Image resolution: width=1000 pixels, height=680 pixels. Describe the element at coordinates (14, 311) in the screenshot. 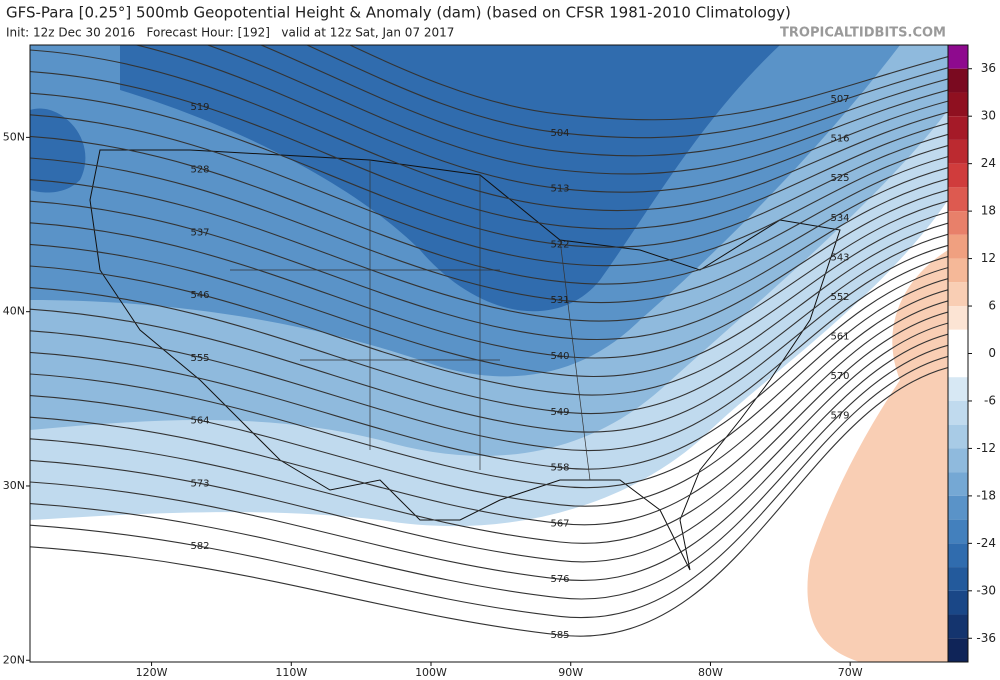

I see `lat-tick-label: 40N` at that location.